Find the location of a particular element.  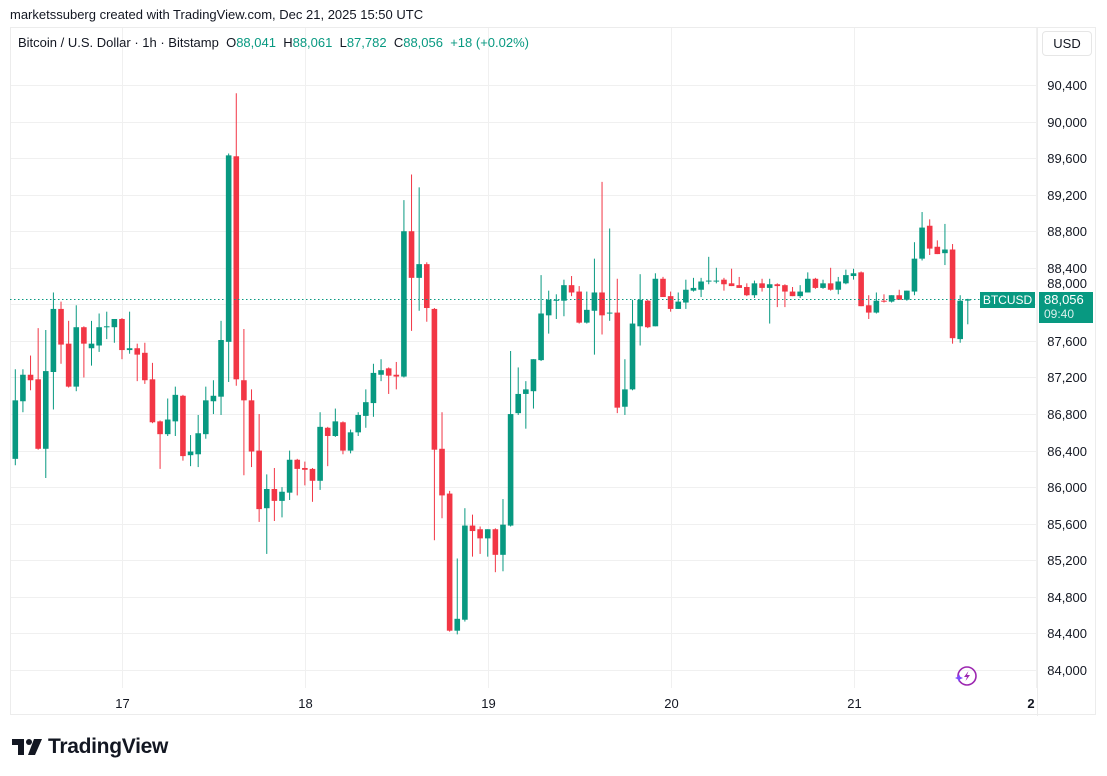

open-value: 88,041 is located at coordinates (256, 42).